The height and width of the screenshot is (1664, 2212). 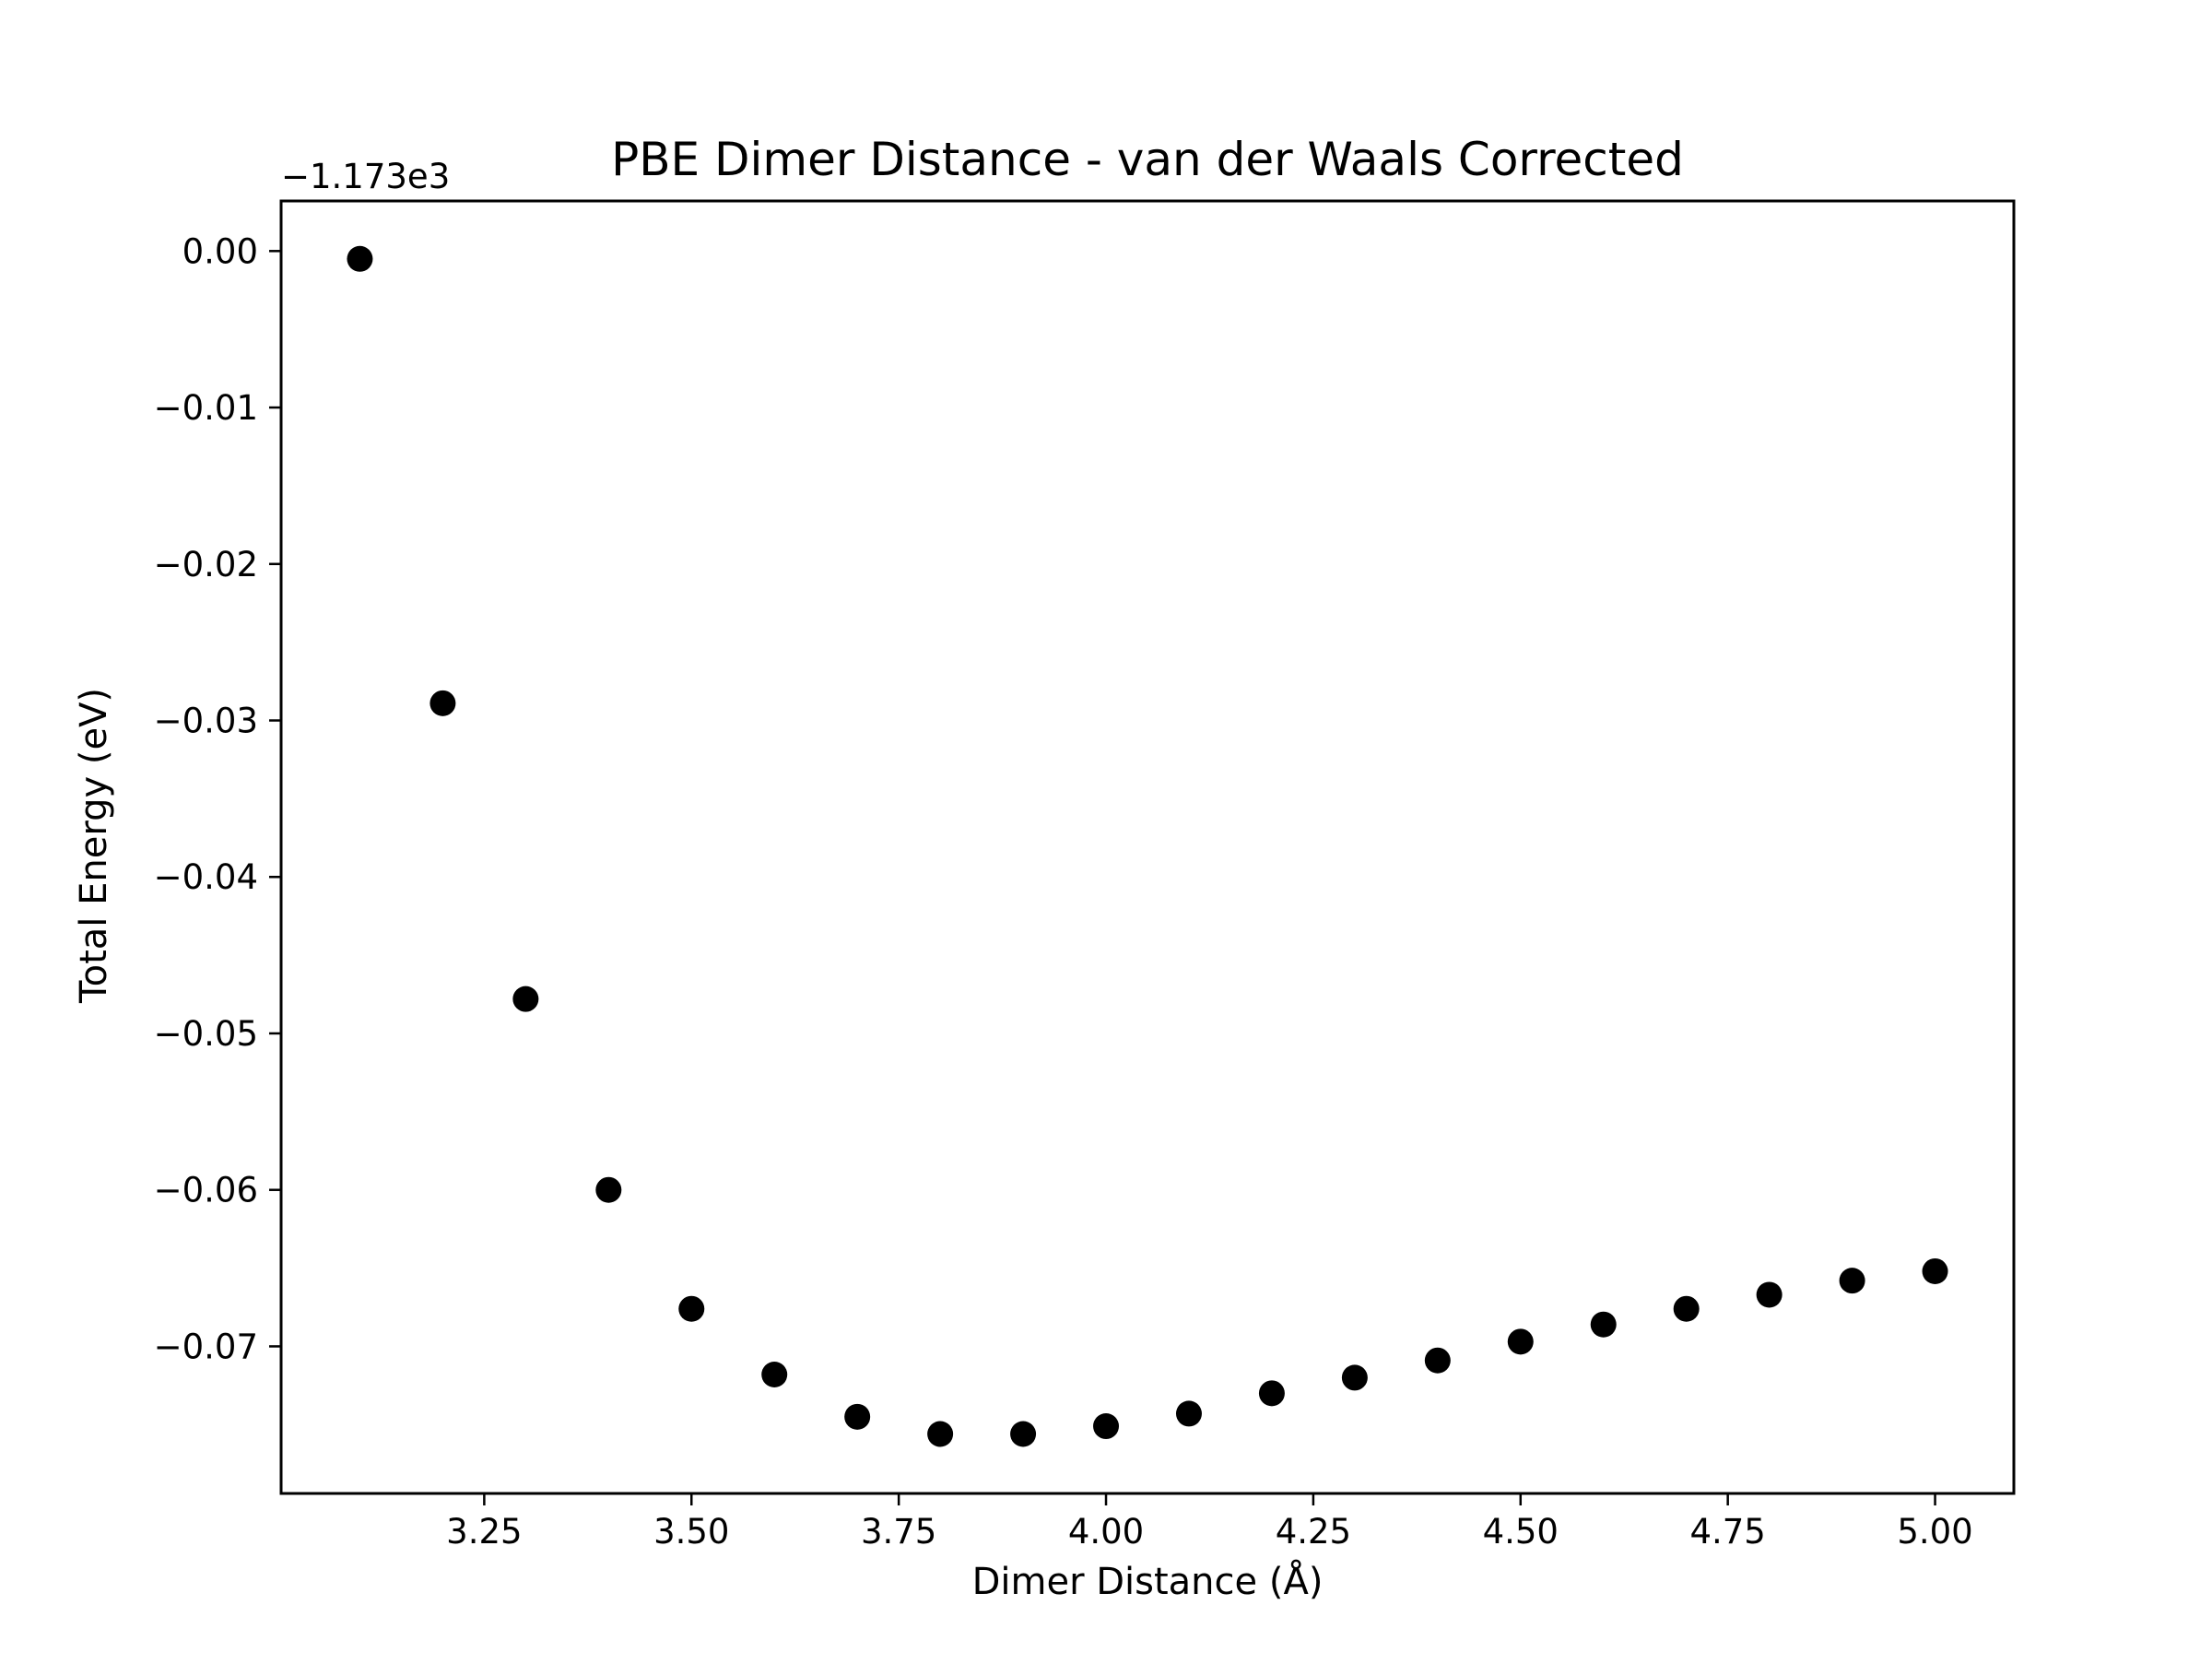 I want to click on y-tick-label: 0.00, so click(x=220, y=251).